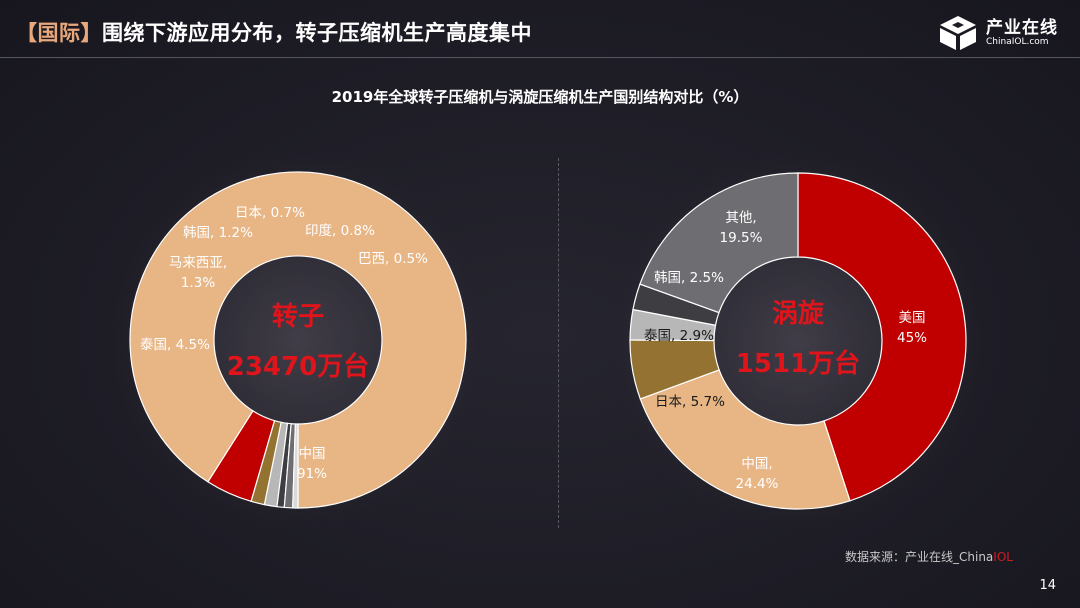 The image size is (1080, 608). Describe the element at coordinates (798, 363) in the screenshot. I see `center-volume-label: 1511万台` at that location.